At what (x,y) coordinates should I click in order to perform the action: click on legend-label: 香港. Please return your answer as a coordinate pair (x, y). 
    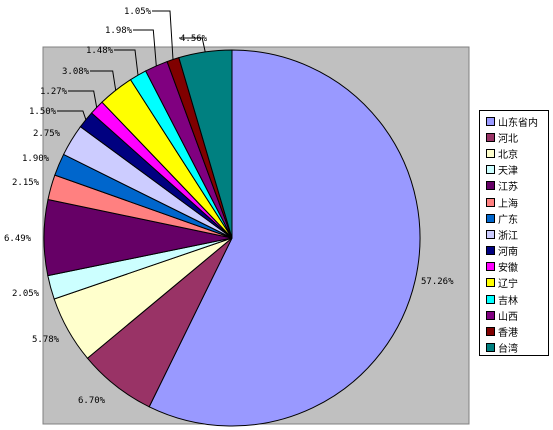
    Looking at the image, I should click on (508, 334).